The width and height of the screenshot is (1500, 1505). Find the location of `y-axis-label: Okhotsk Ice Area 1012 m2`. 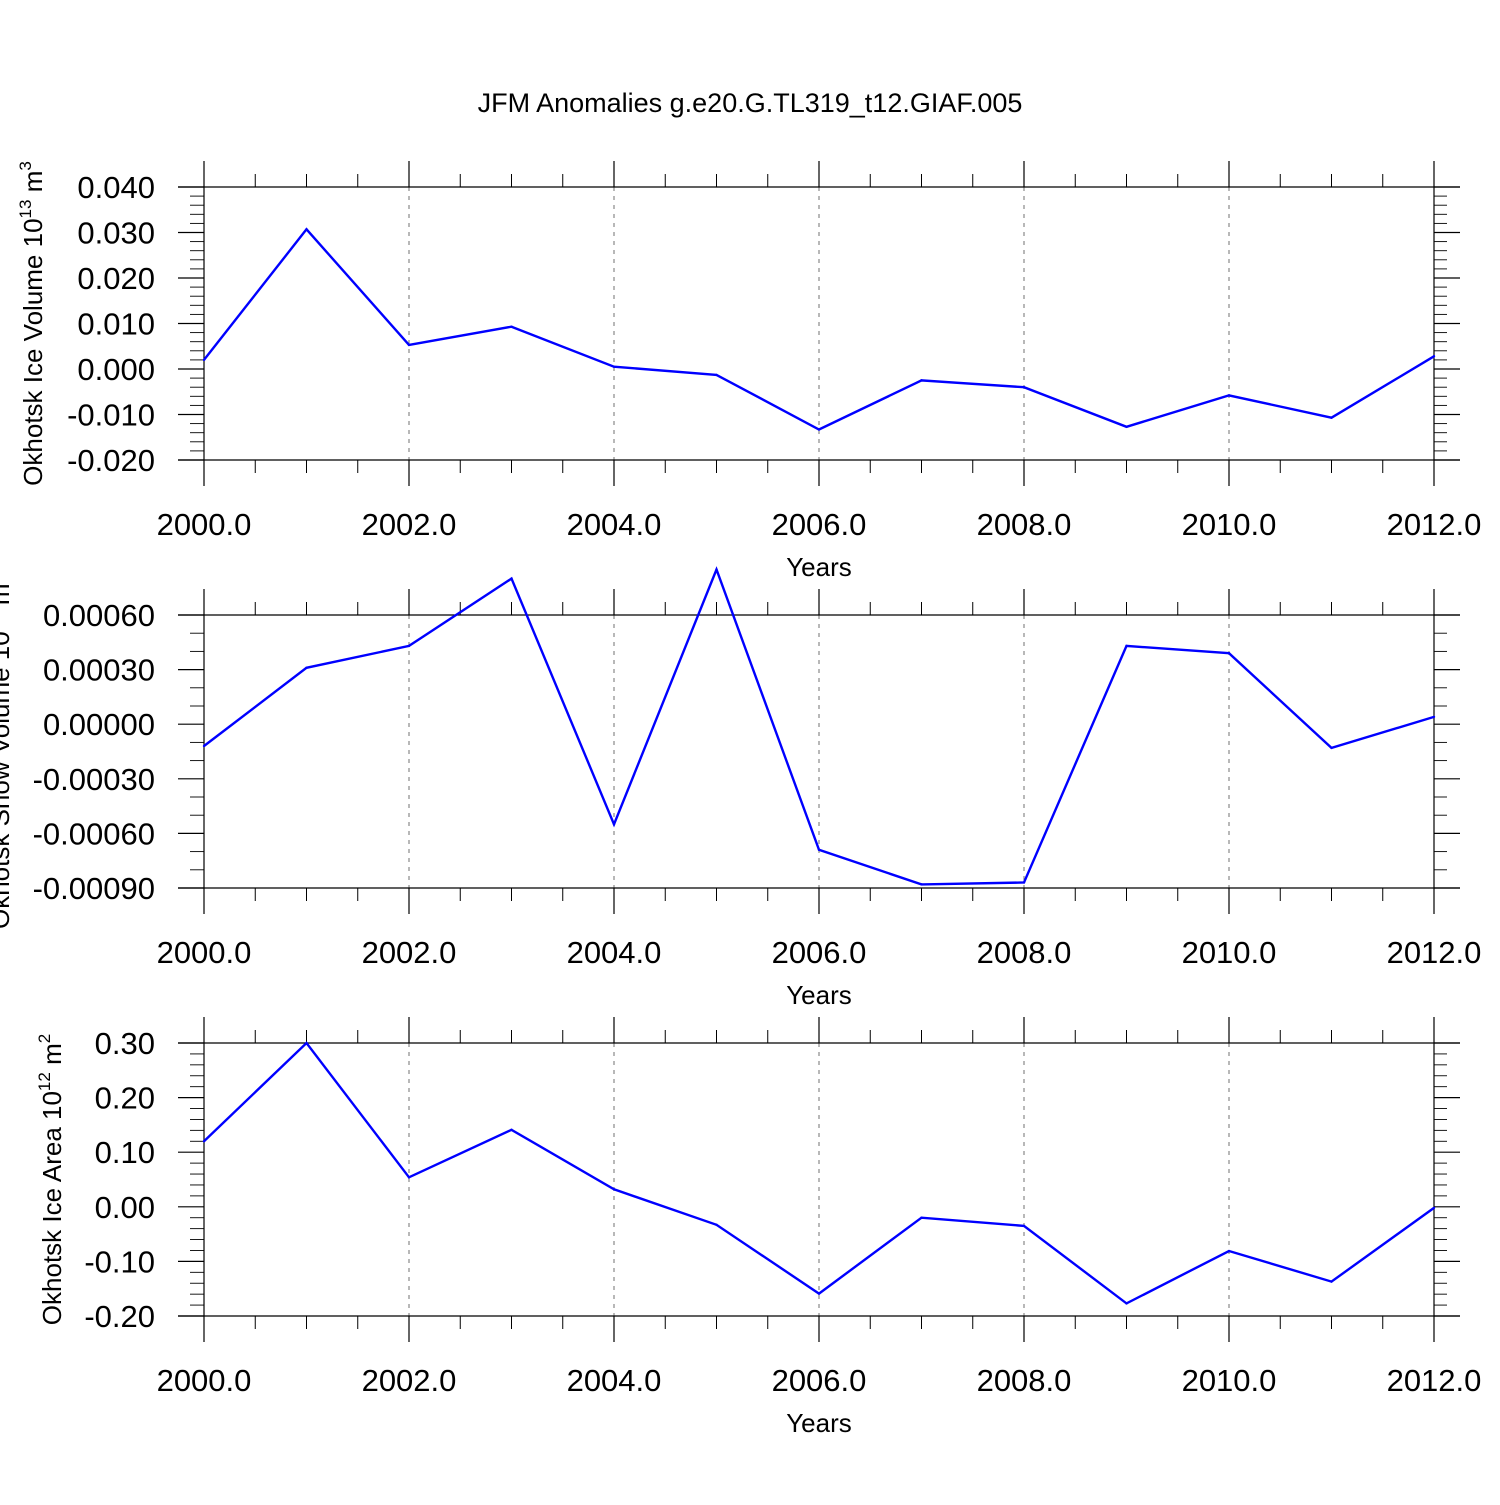

y-axis-label: Okhotsk Ice Area 1012 m2 is located at coordinates (51, 1179).